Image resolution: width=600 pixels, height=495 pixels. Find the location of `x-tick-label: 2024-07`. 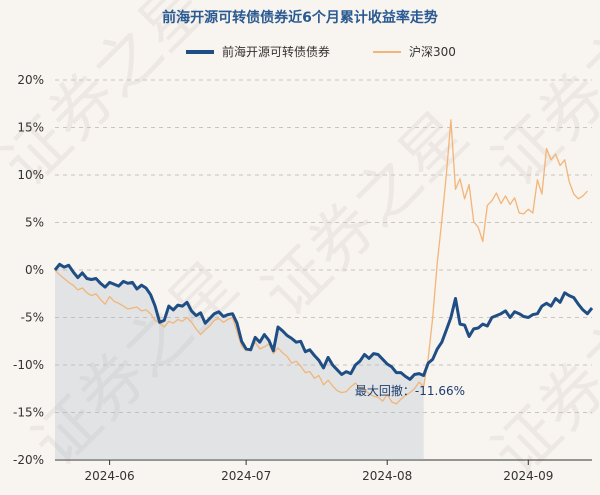

x-tick-label: 2024-07 is located at coordinates (246, 476).